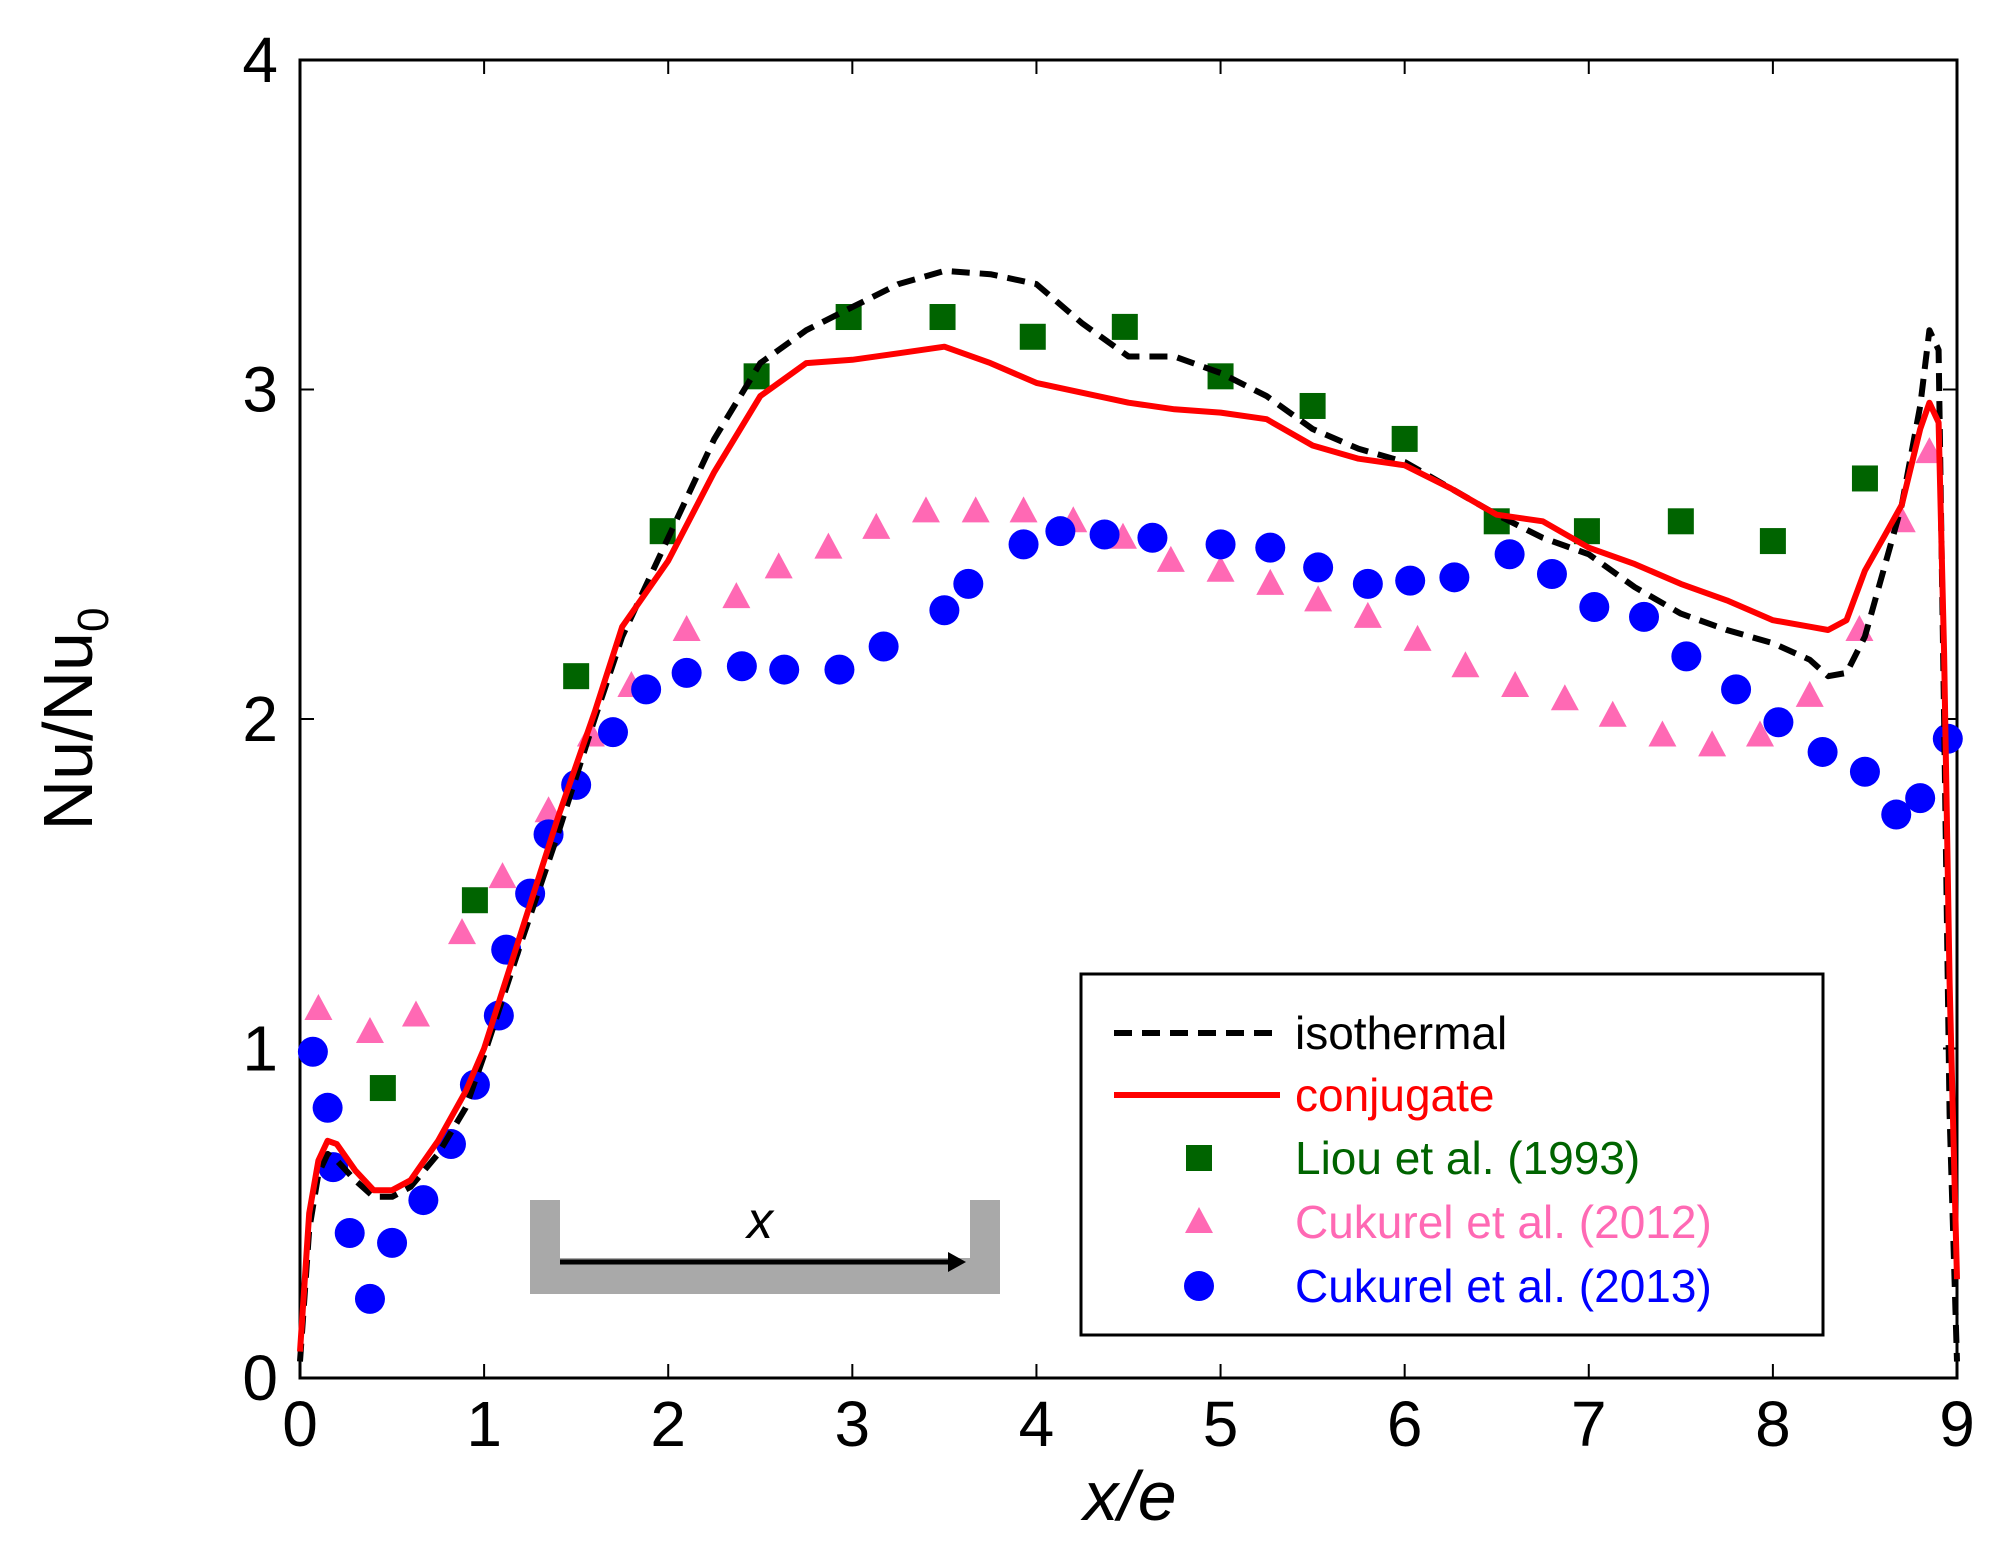  What do you see at coordinates (668, 1424) in the screenshot?
I see `x-tick-label: 2` at bounding box center [668, 1424].